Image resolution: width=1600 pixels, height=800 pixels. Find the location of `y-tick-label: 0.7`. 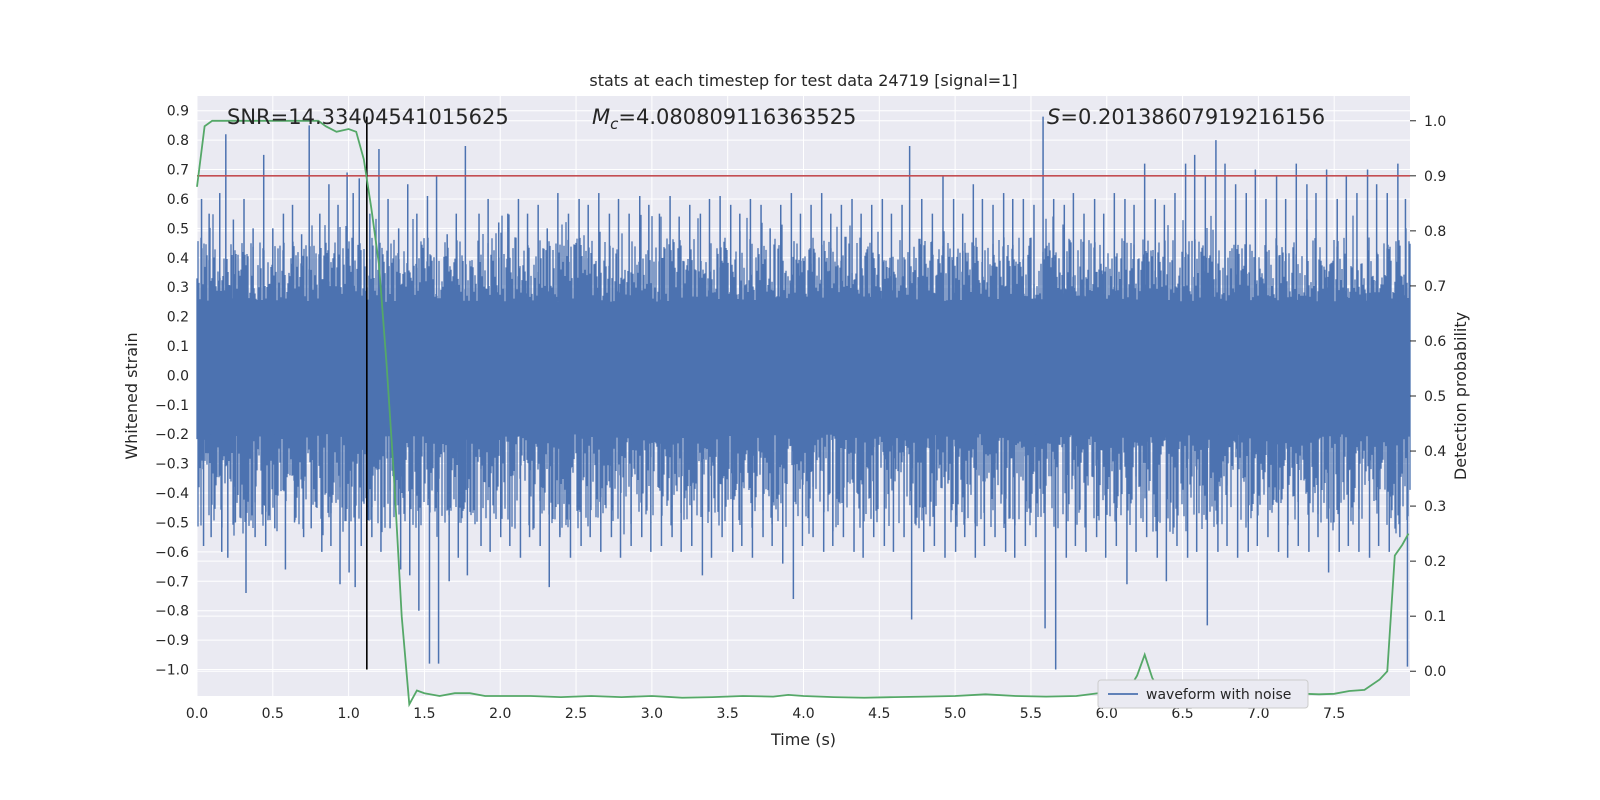

y-tick-label: 0.7 is located at coordinates (178, 171).